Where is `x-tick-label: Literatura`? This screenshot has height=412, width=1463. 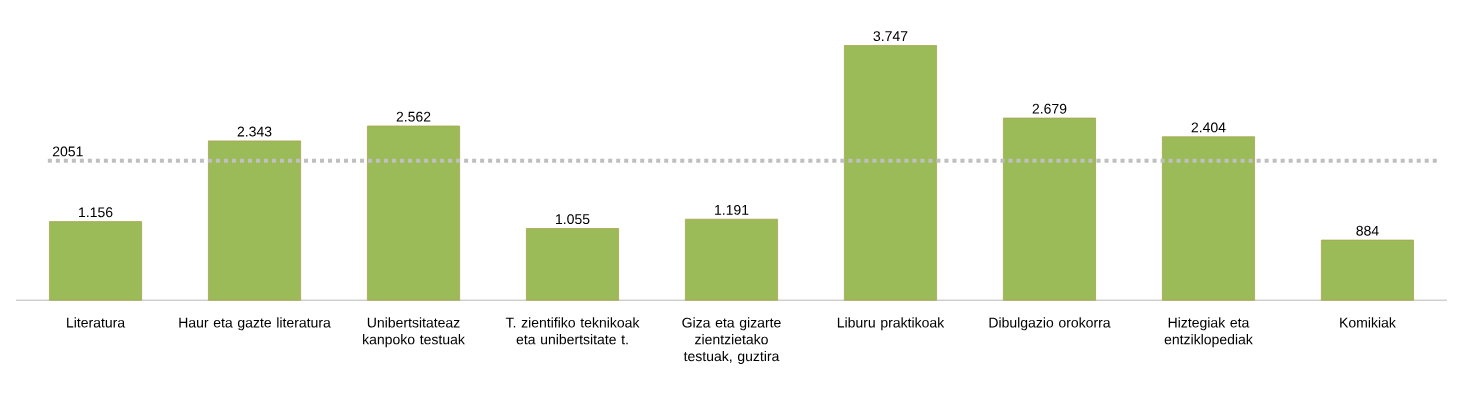
x-tick-label: Literatura is located at coordinates (96, 322).